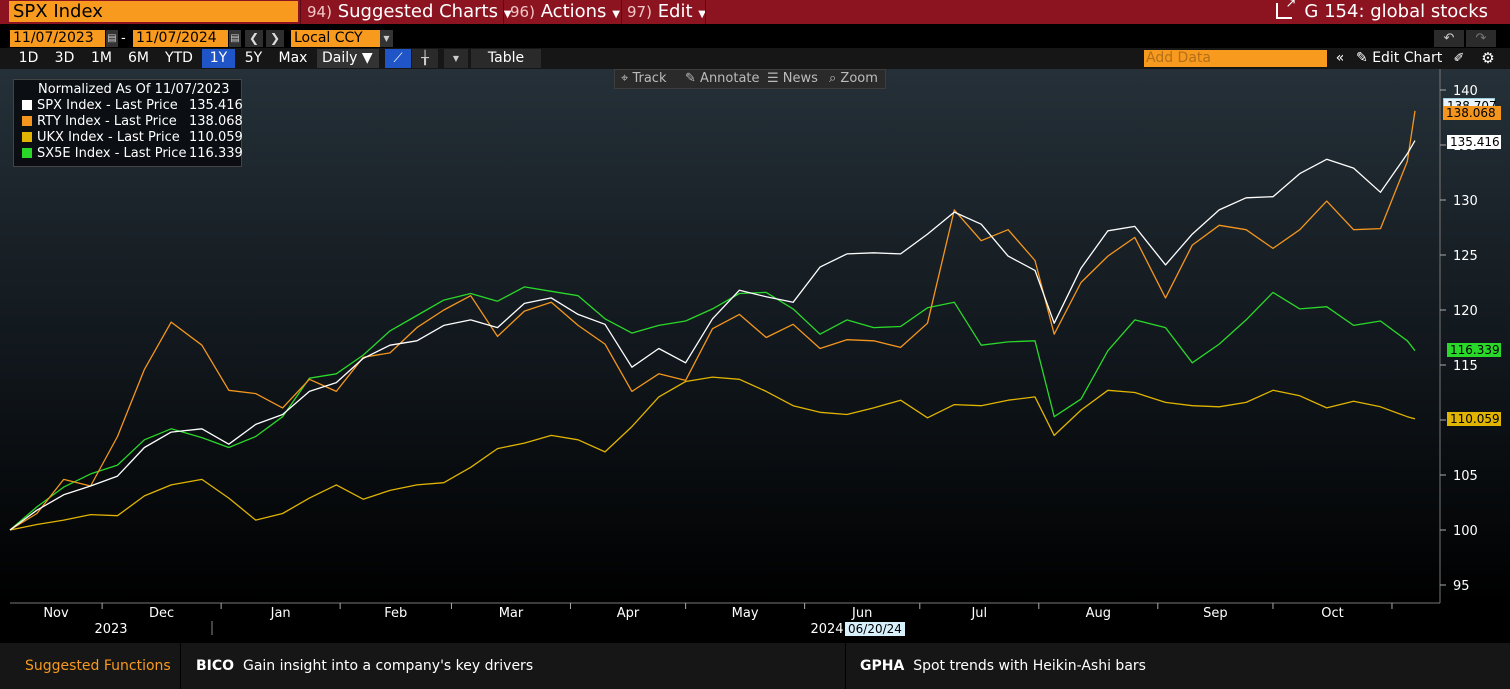 This screenshot has width=1510, height=689. What do you see at coordinates (98, 666) in the screenshot?
I see `suggested-functions-label: Suggested Functions` at bounding box center [98, 666].